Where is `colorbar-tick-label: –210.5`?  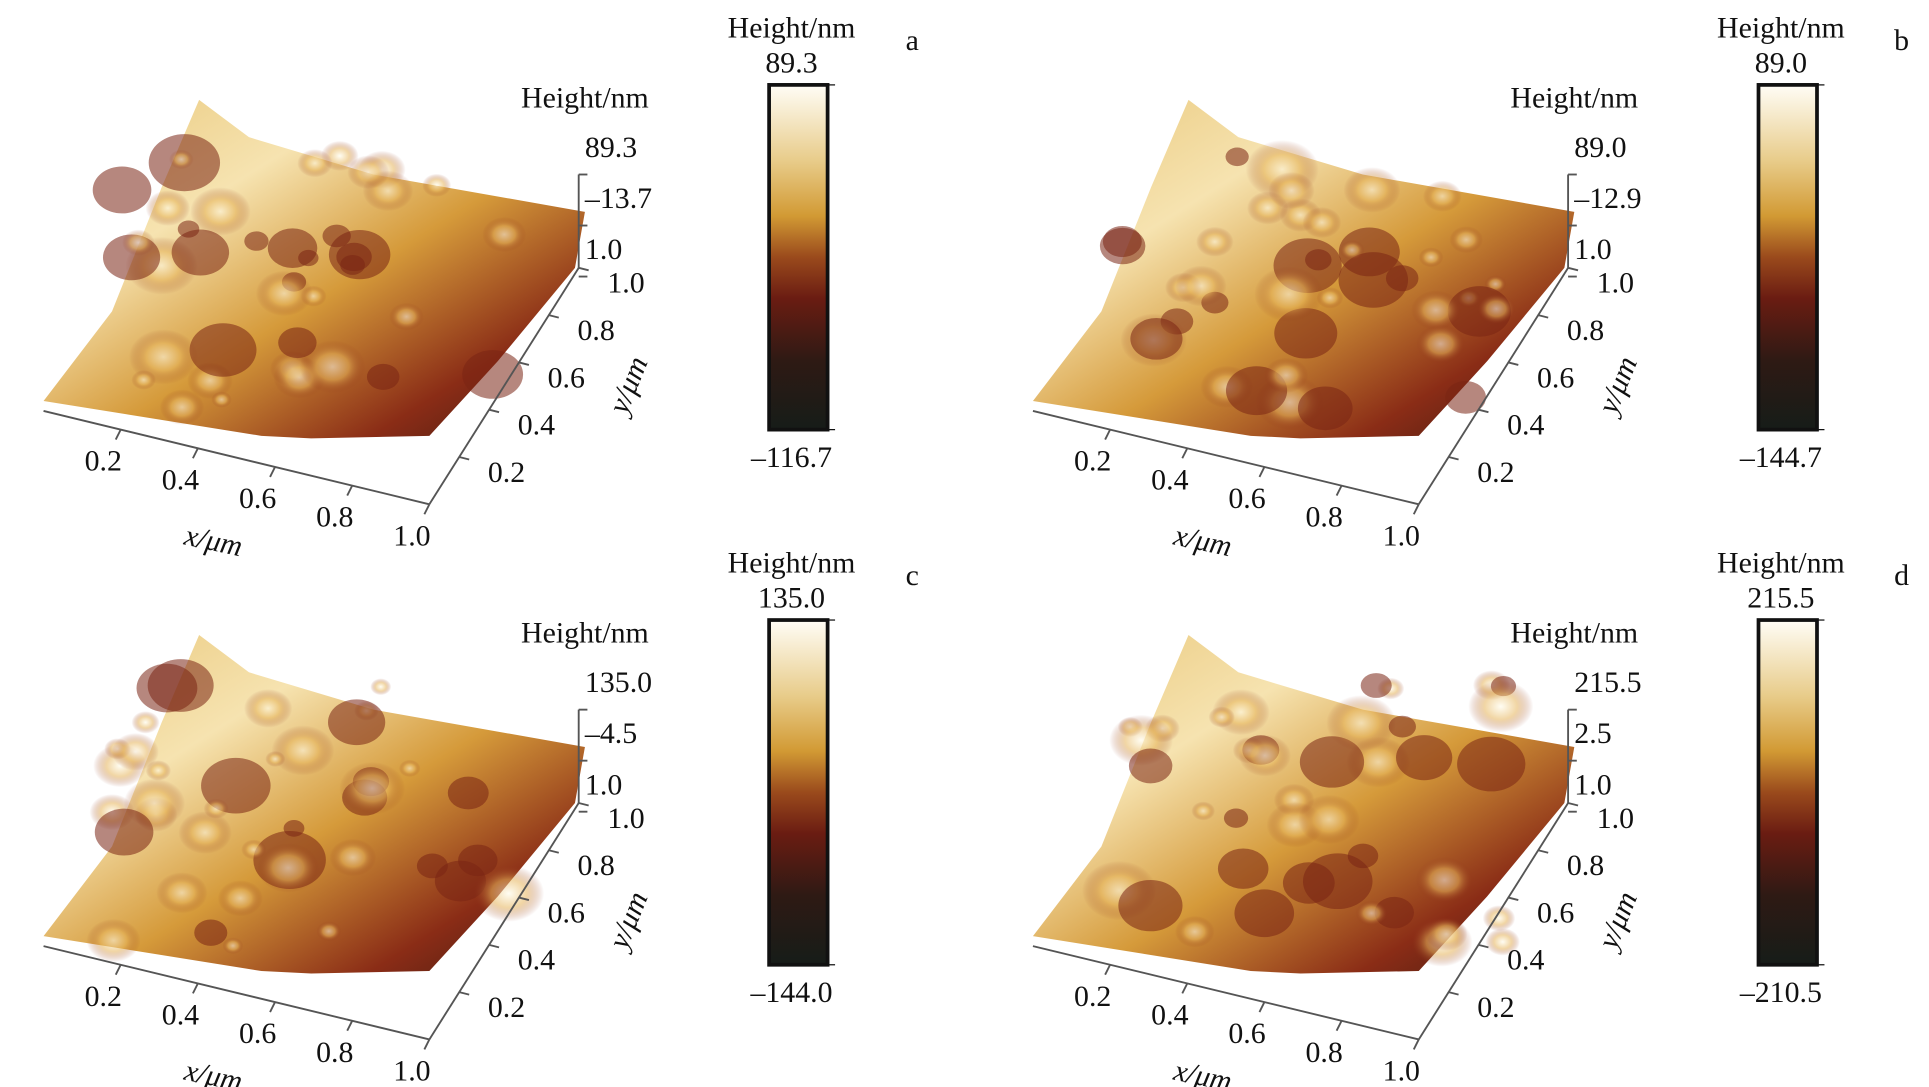
colorbar-tick-label: –210.5 is located at coordinates (1780, 992).